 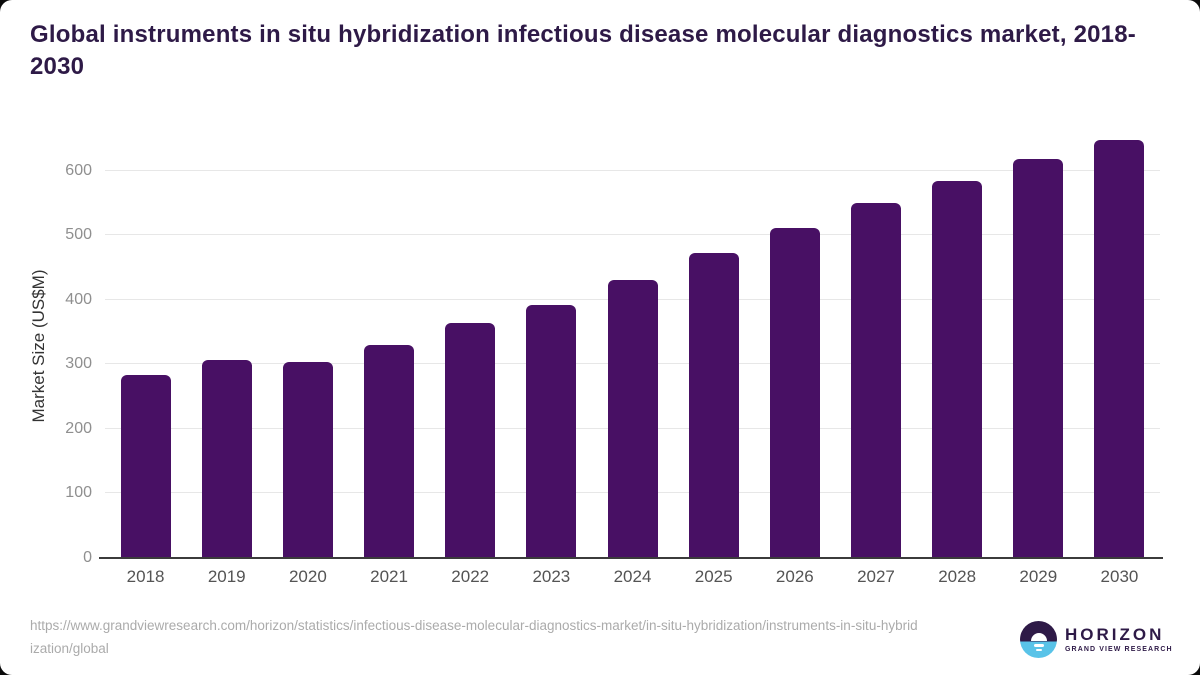 I want to click on y-tick-label-100: 100, so click(x=78, y=493).